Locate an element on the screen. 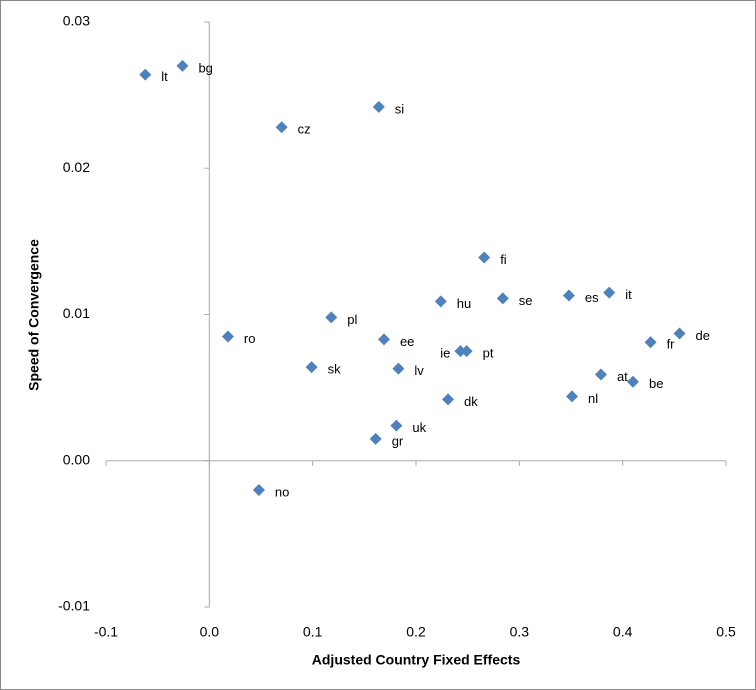 Image resolution: width=756 pixels, height=690 pixels. y-tick-label: 0.02 is located at coordinates (76, 167).